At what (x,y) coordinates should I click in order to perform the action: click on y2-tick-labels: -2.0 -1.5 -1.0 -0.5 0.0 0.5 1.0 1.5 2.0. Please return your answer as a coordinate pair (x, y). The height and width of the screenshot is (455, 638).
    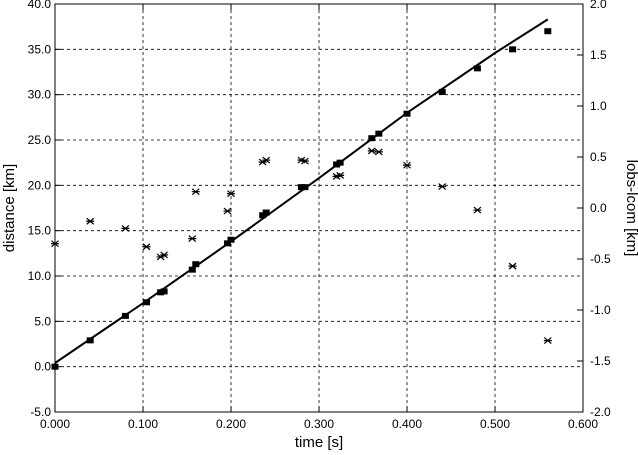
    Looking at the image, I should click on (600, 209).